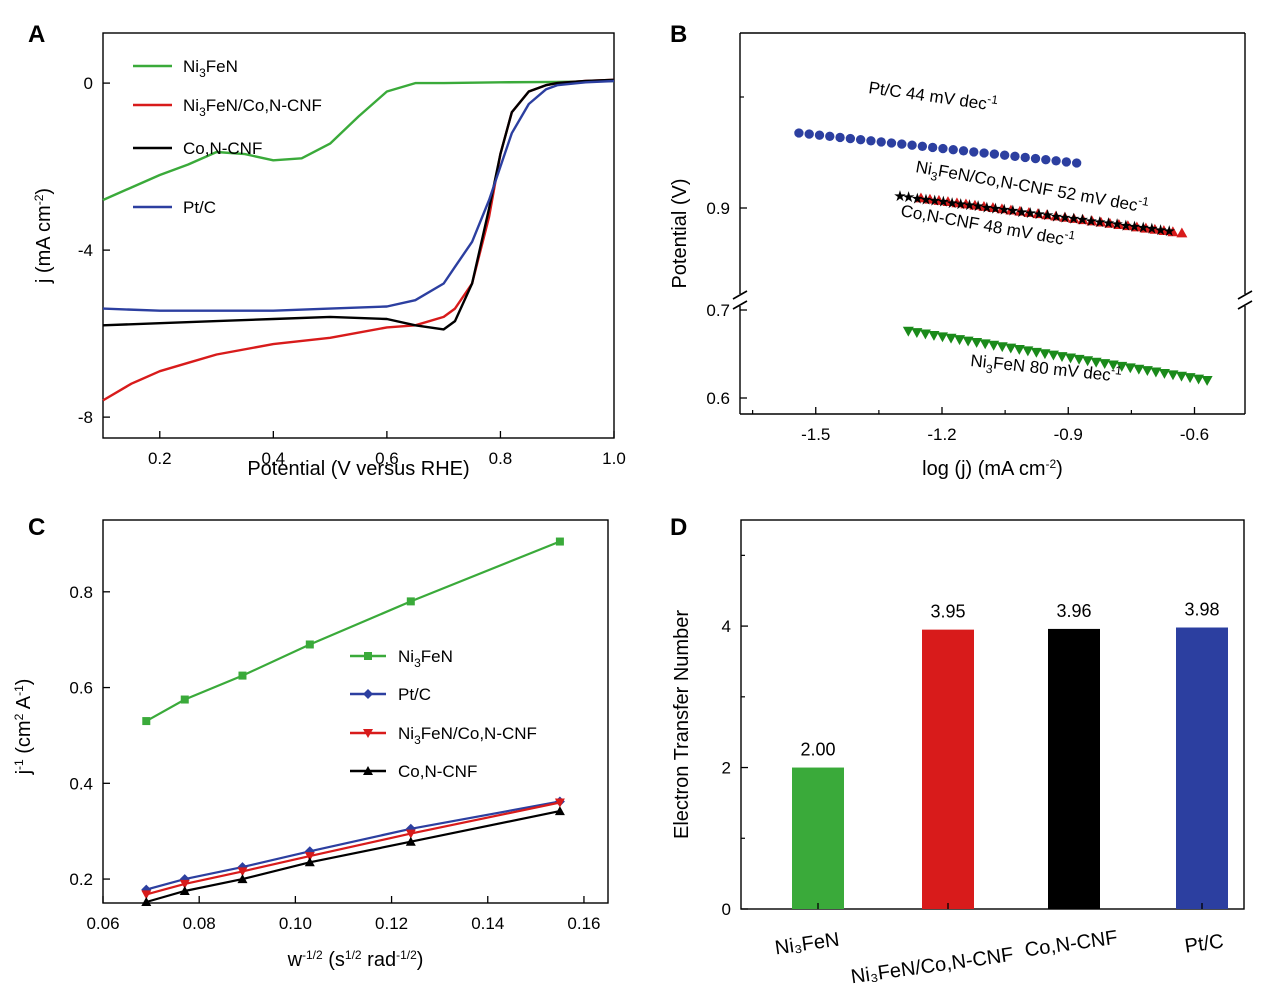 Image resolution: width=1268 pixels, height=988 pixels. What do you see at coordinates (355, 959) in the screenshot?
I see `x-axis-label: w-1/2 (s1/2 rad-1/2)` at bounding box center [355, 959].